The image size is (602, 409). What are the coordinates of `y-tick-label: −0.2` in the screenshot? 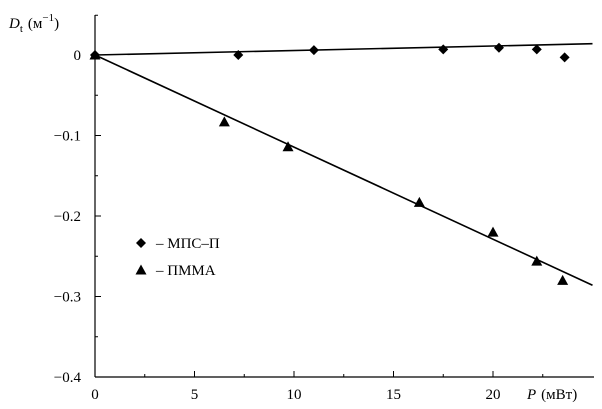 It's located at (67, 217).